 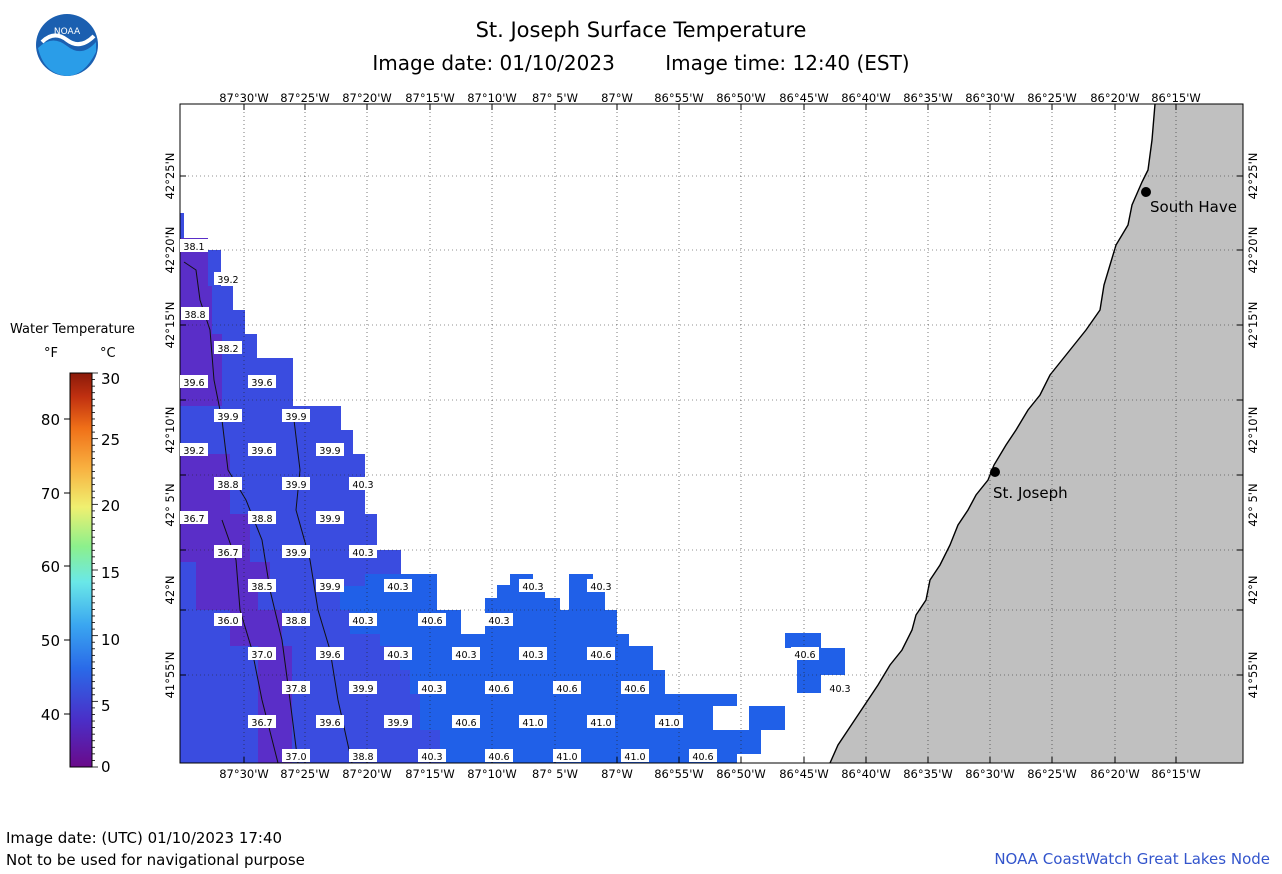 I want to click on f-tick-label: 70, so click(x=50, y=494).